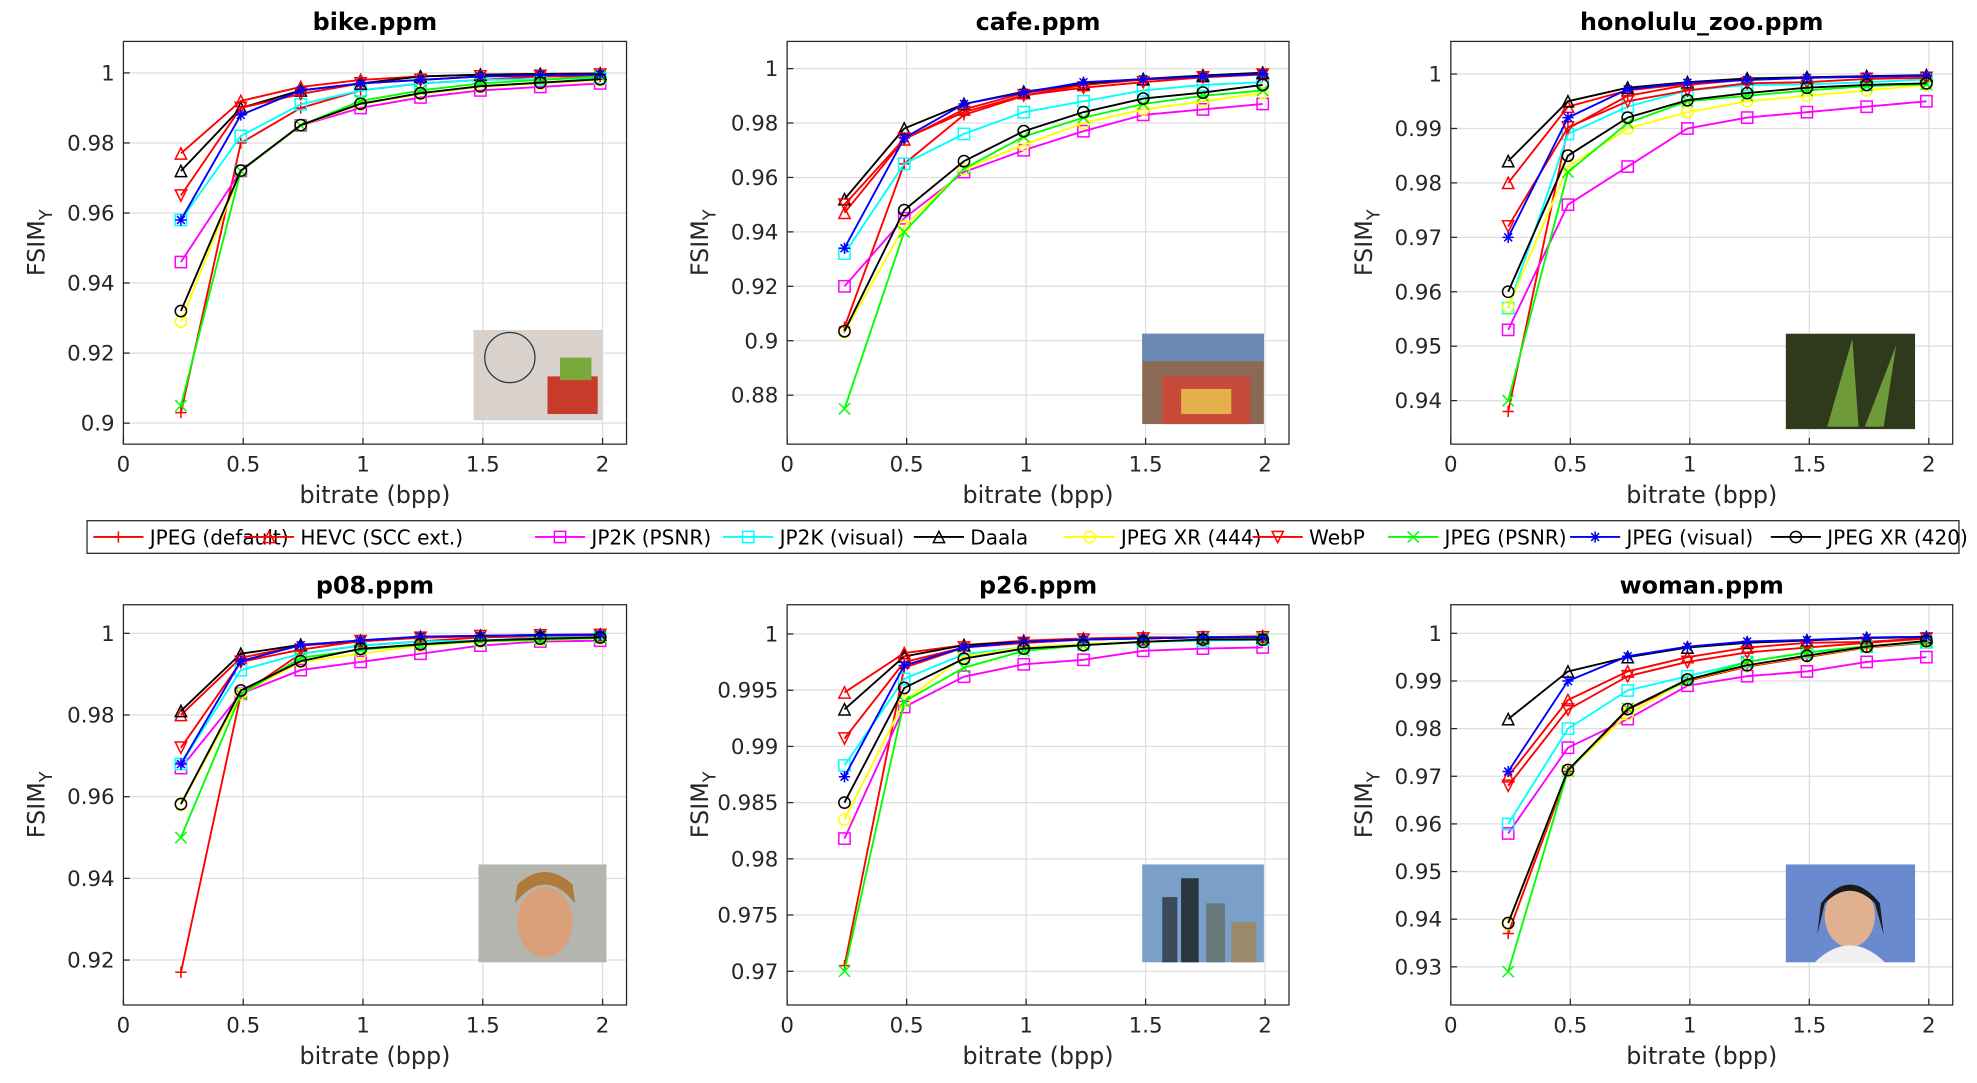 The height and width of the screenshot is (1083, 1977). I want to click on y-tick-label: 0.97, so click(754, 972).